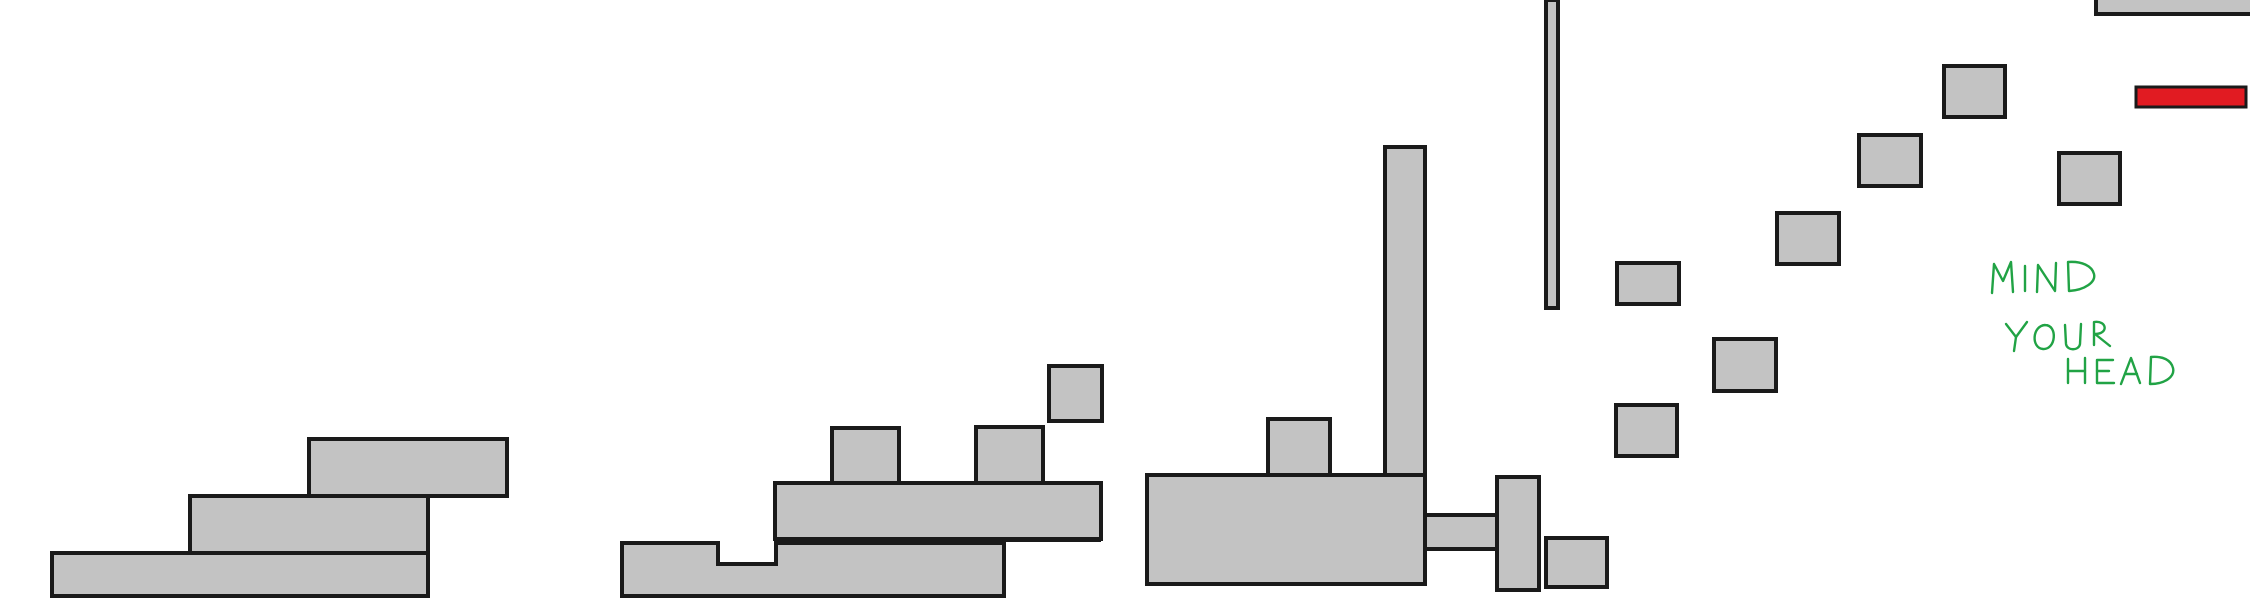  I want to click on annotation-scrawl-your, so click(2058, 336).